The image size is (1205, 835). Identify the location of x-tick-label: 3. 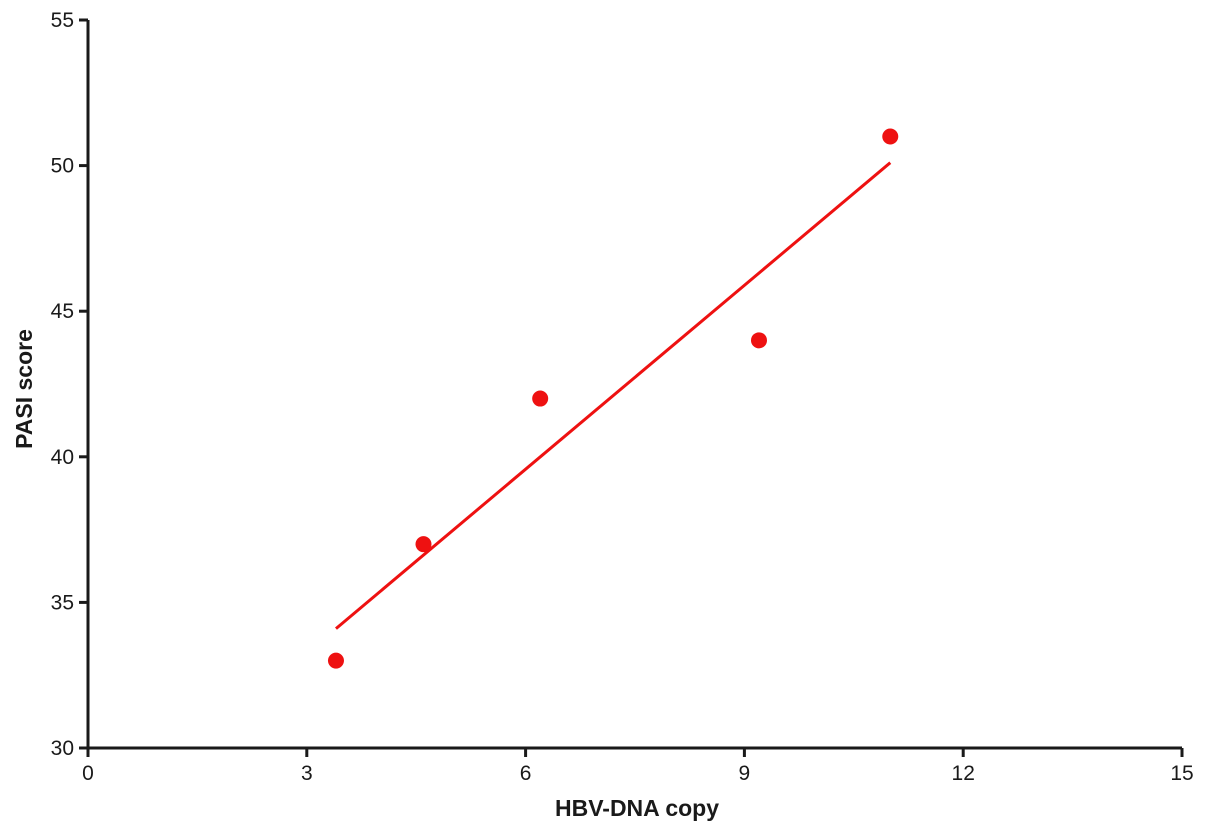
(307, 773).